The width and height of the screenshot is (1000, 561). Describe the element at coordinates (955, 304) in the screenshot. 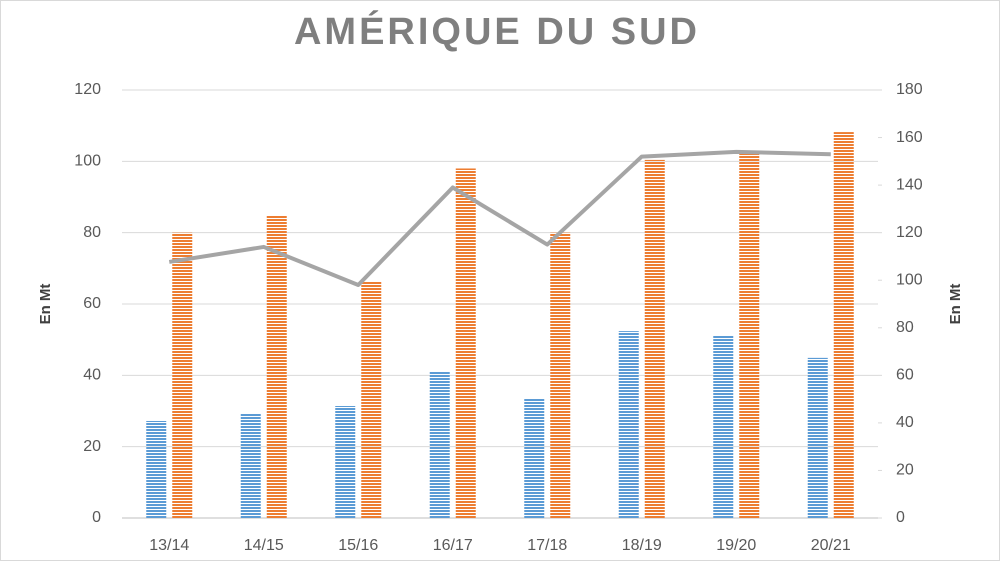

I see `y2-axis-label: En Mt` at that location.